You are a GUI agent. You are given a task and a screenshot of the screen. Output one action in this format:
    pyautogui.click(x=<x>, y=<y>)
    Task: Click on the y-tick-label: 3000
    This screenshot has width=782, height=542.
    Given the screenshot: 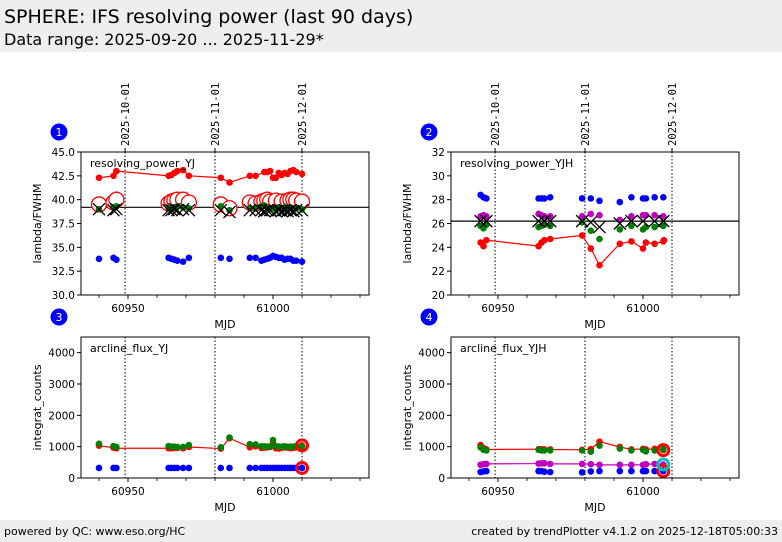 What is the action you would take?
    pyautogui.click(x=61, y=385)
    